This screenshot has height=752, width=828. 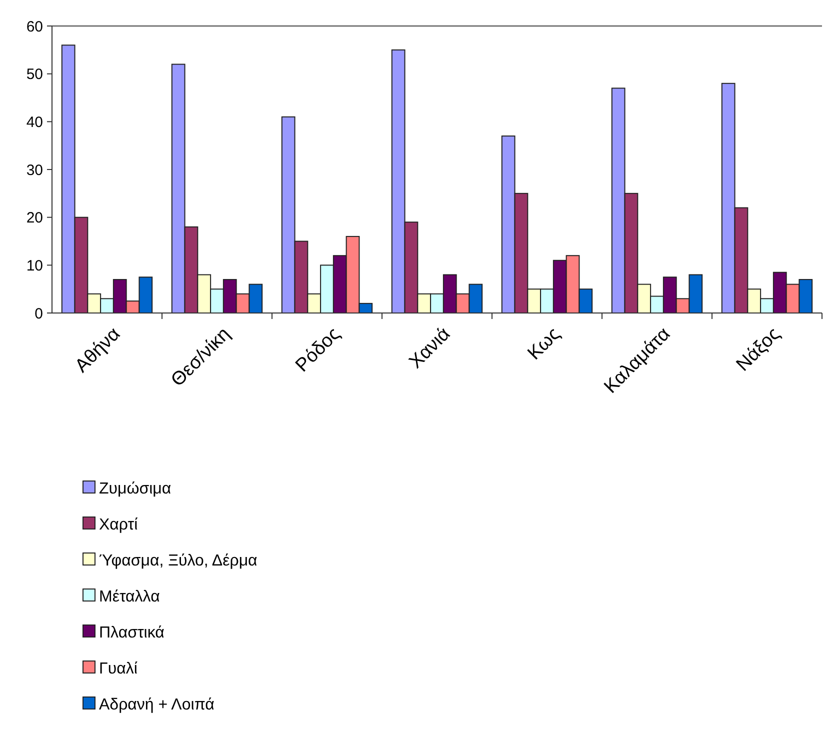 I want to click on y-tick-label: 40, so click(x=34, y=122).